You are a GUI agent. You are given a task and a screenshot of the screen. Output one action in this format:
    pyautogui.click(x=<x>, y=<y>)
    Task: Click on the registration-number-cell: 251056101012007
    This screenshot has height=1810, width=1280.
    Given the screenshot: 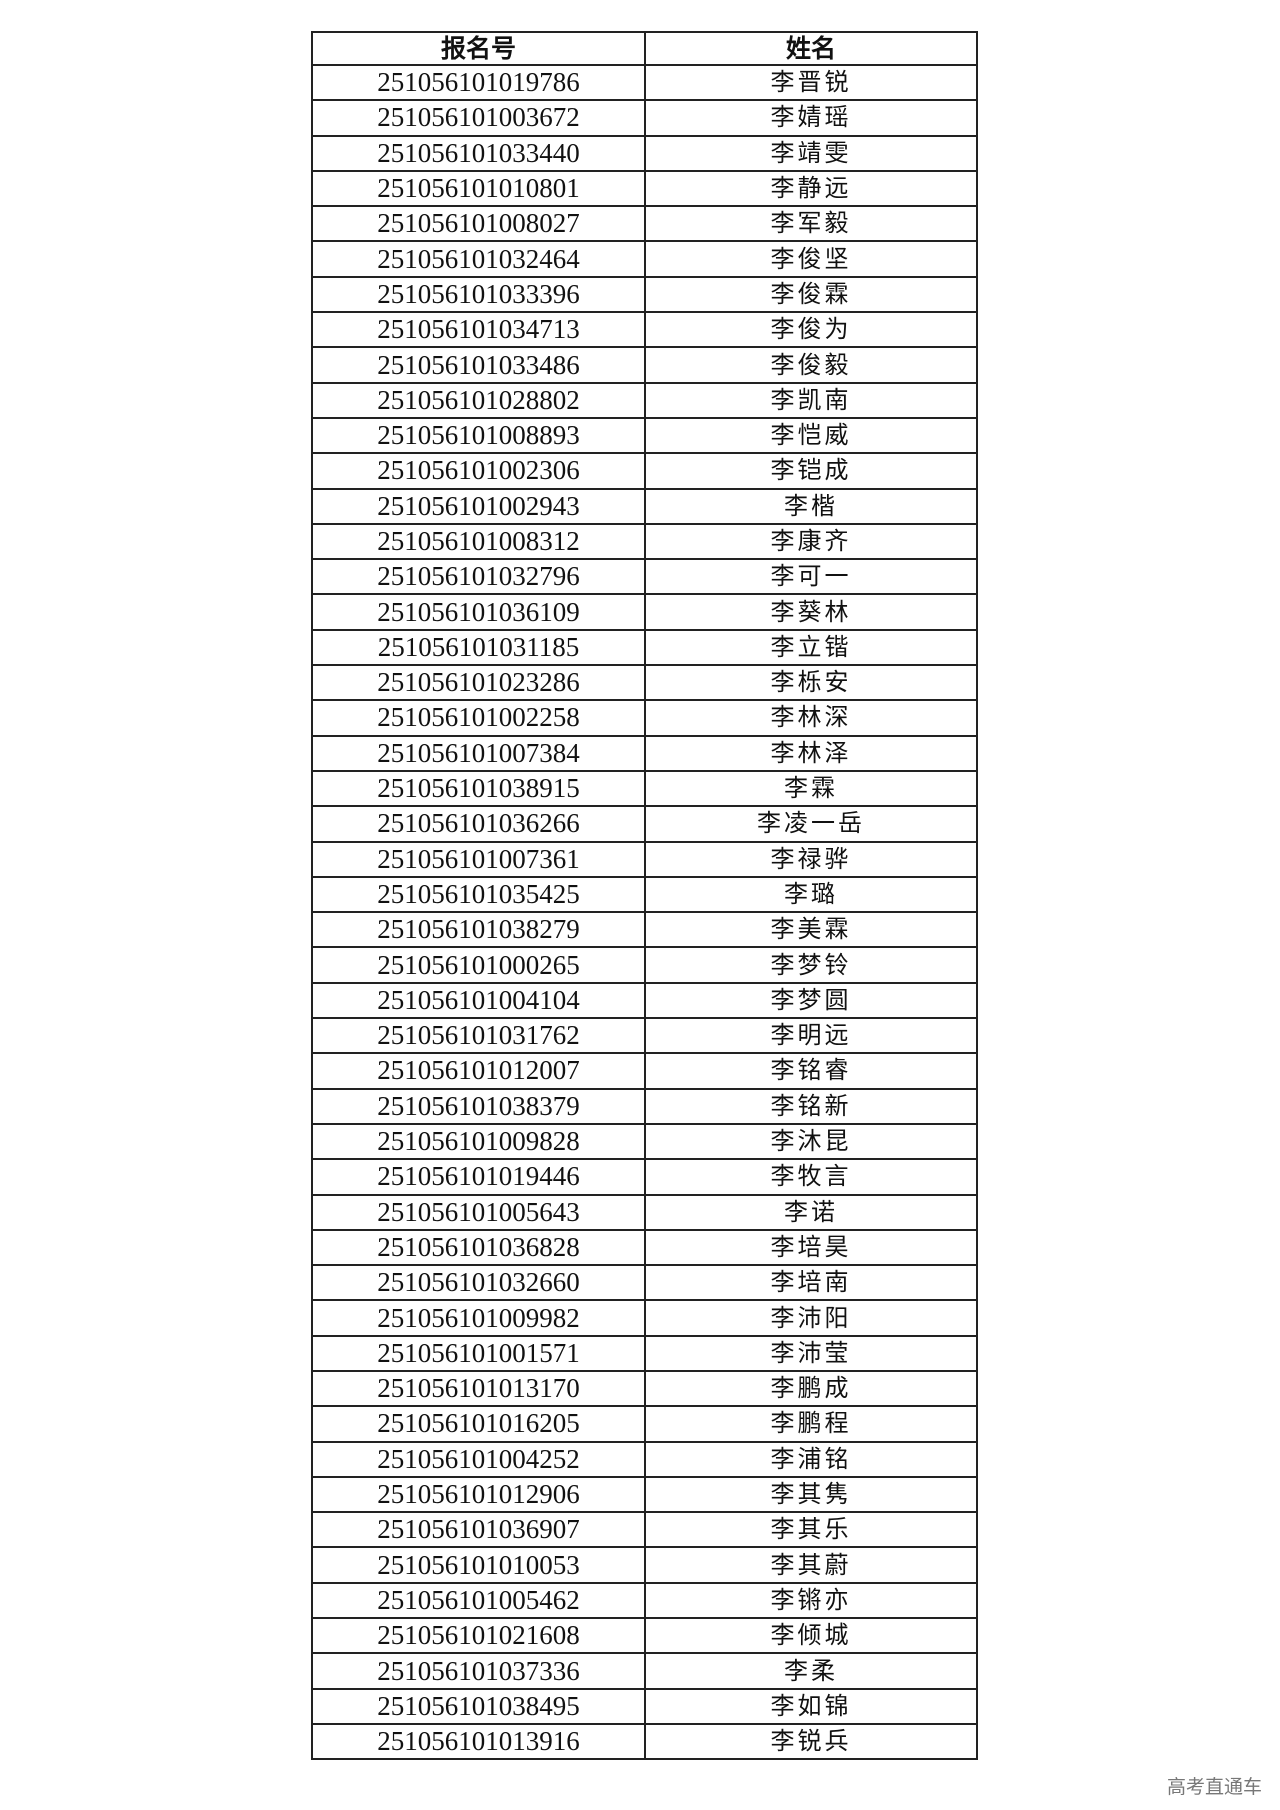 What is the action you would take?
    pyautogui.click(x=478, y=1071)
    